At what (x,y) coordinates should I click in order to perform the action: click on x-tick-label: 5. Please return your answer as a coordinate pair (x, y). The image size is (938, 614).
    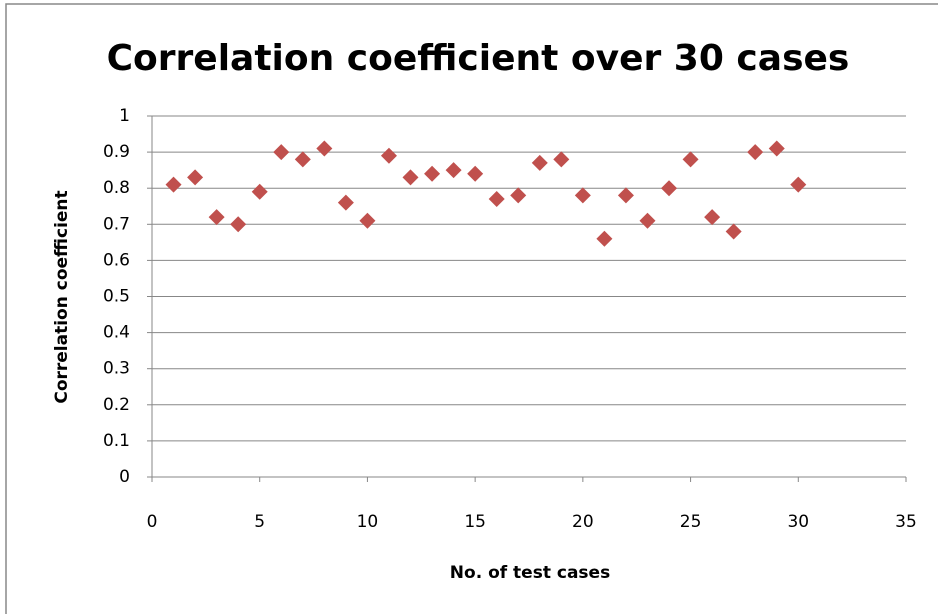
    Looking at the image, I should click on (259, 522).